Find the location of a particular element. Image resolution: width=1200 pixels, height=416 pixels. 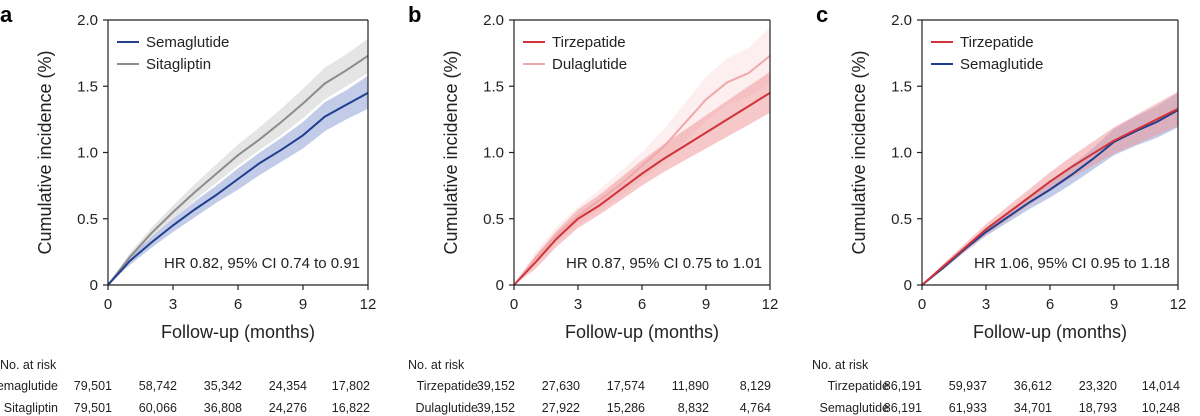

ci-band-sitagliptin is located at coordinates (238, 161).